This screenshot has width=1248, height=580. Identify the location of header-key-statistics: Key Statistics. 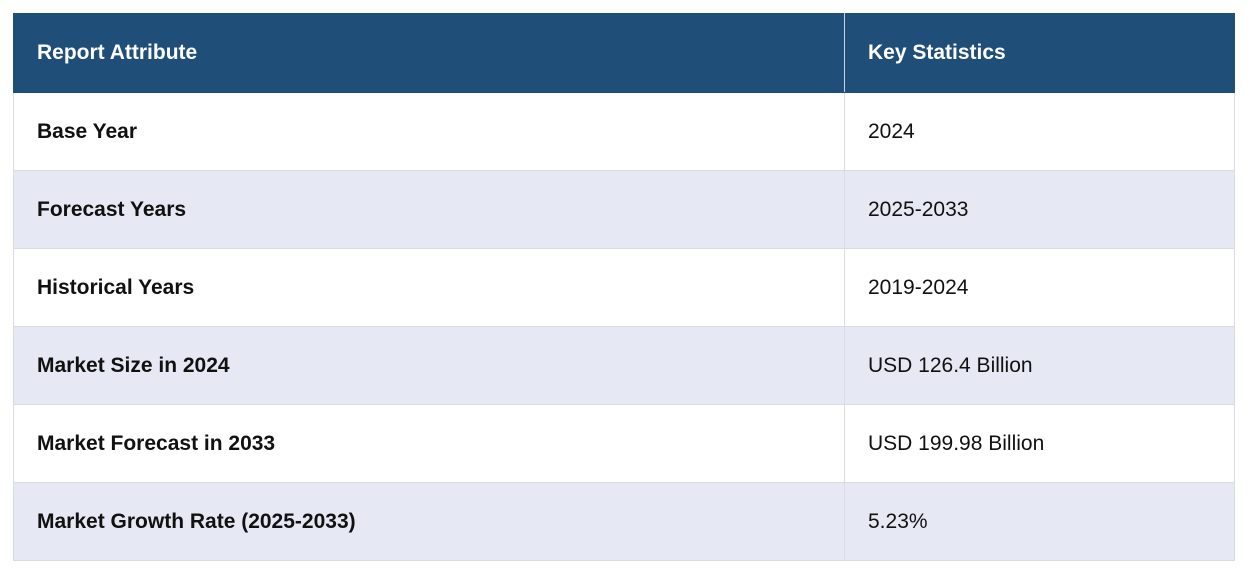
(1039, 53).